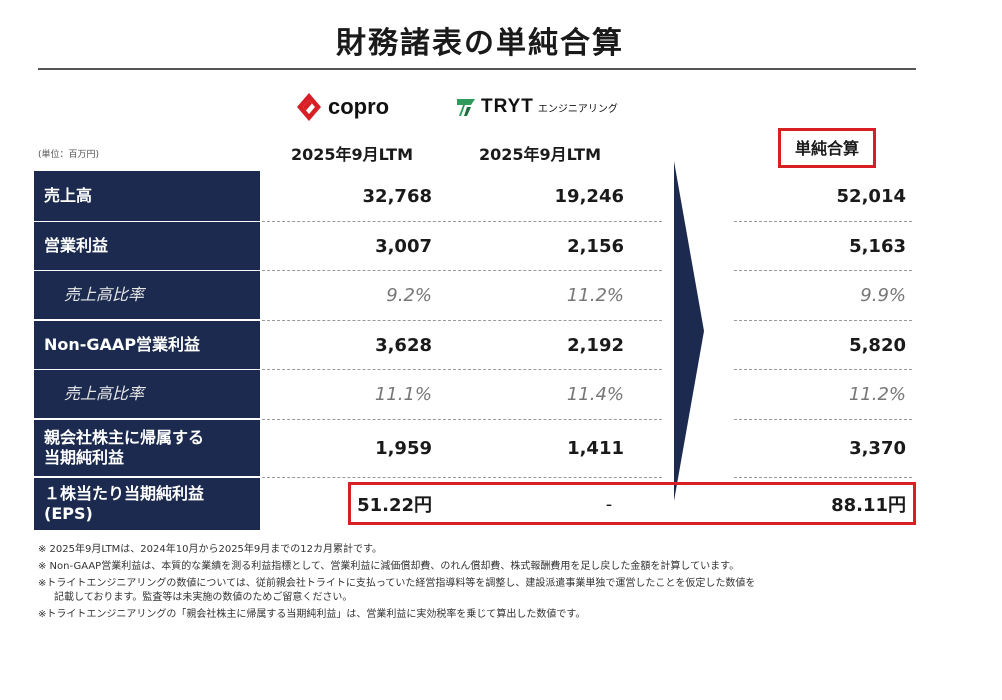 The image size is (1002, 700). What do you see at coordinates (397, 196) in the screenshot?
I see `value-copro: 32,768` at bounding box center [397, 196].